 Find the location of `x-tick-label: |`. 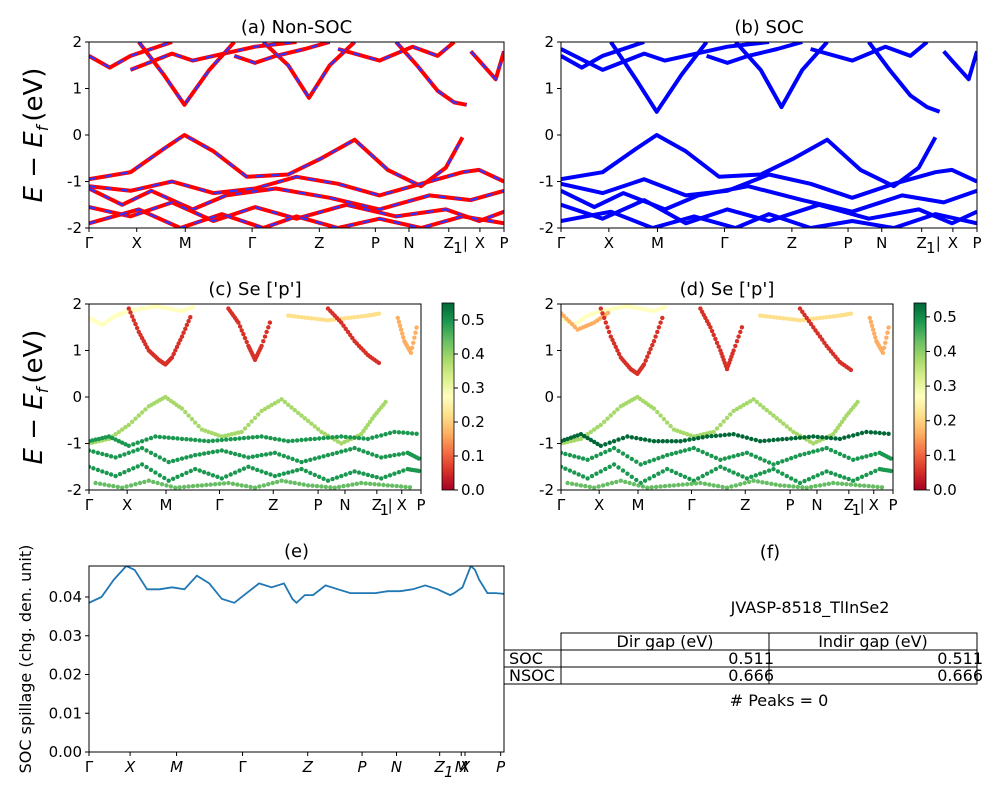

x-tick-label: | is located at coordinates (938, 243).